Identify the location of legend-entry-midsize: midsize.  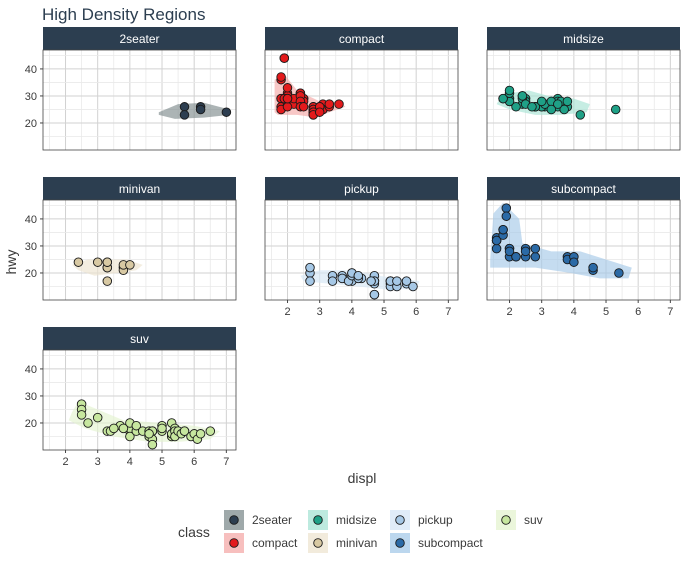
(342, 520).